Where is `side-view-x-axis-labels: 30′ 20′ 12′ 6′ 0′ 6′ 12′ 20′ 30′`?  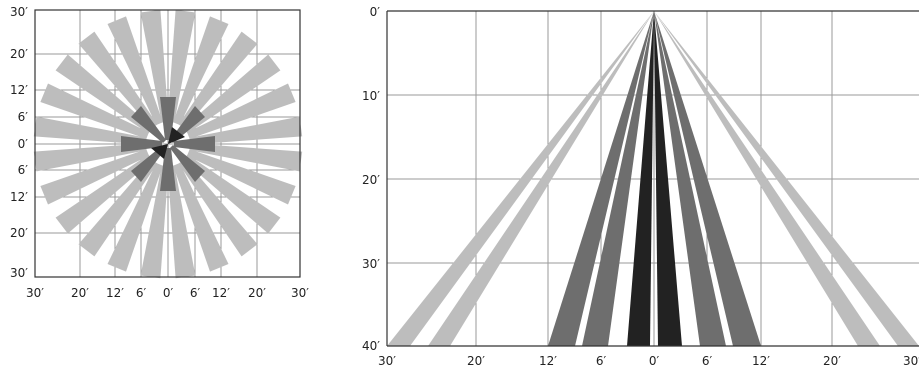
side-view-x-axis-labels: 30′ 20′ 12′ 6′ 0′ 6′ 12′ 20′ 30′ is located at coordinates (648, 361).